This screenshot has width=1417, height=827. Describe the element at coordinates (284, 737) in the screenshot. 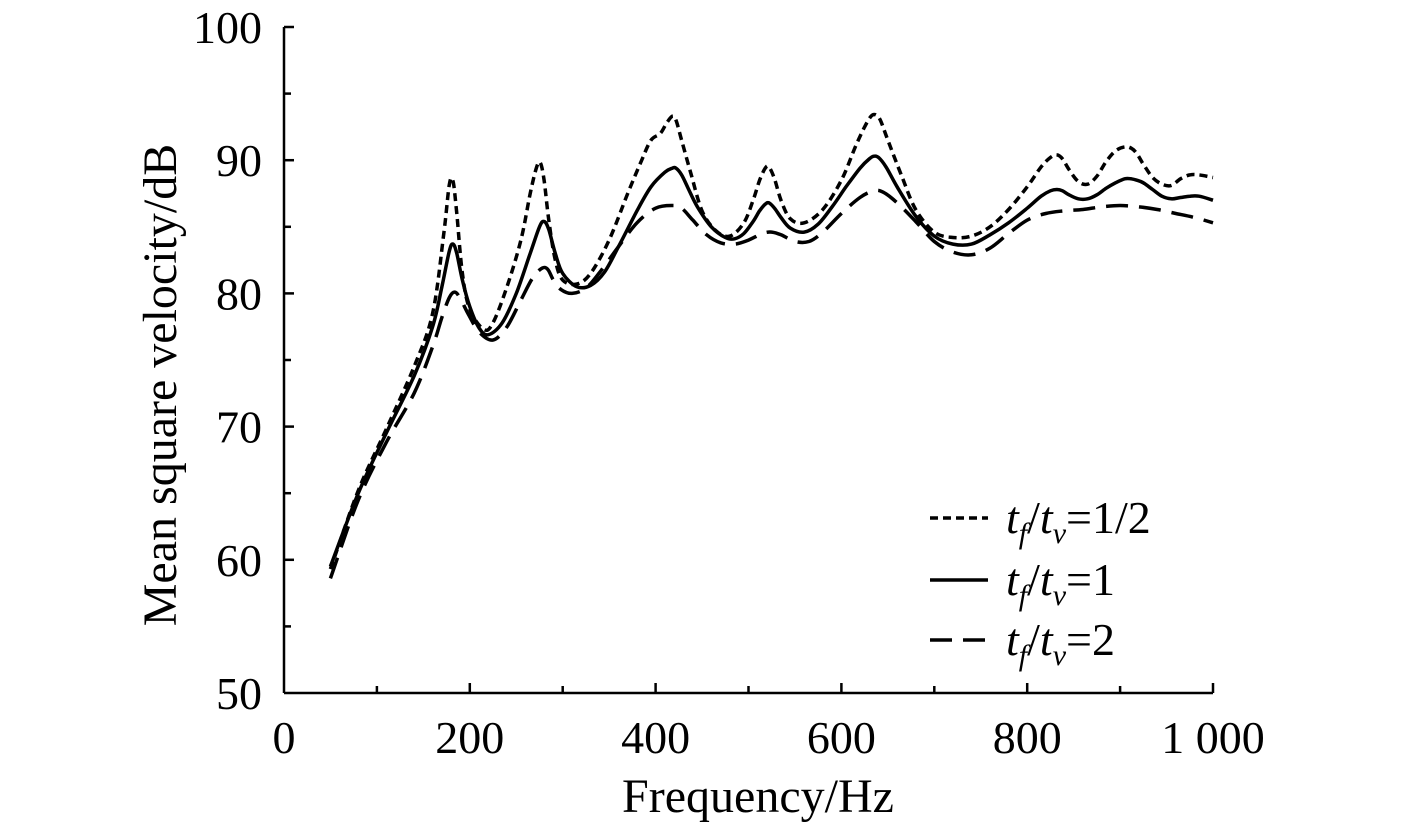

I see `x-tick-label: 0` at that location.